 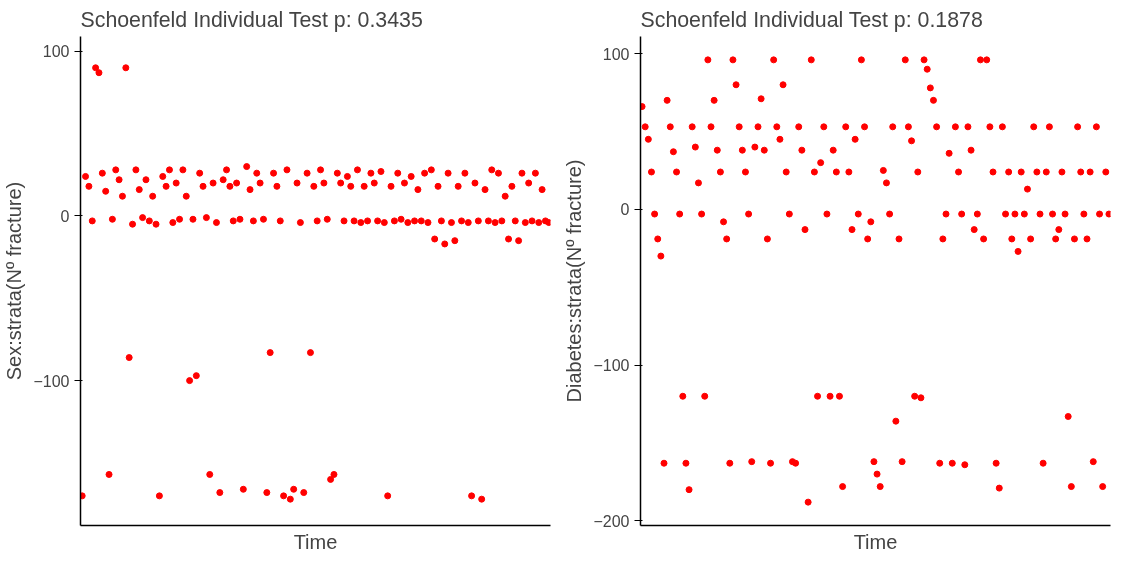 What do you see at coordinates (14, 281) in the screenshot?
I see `y-axis-title: Sex:strata(Nº fracture)` at bounding box center [14, 281].